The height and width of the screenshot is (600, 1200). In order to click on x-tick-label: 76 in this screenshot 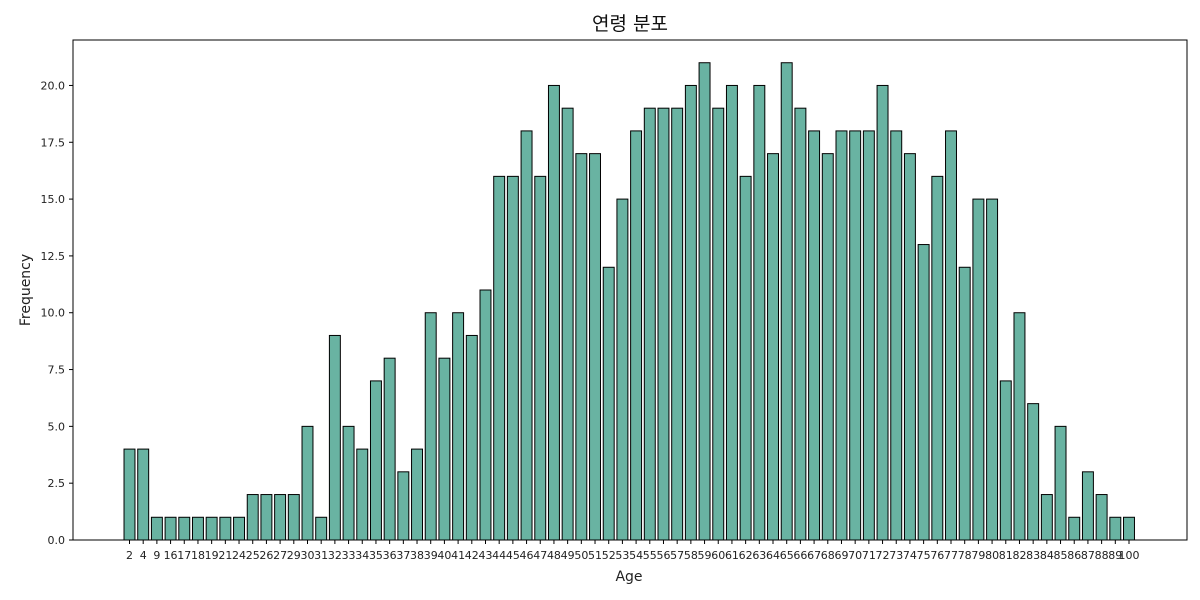, I will do `click(937, 555)`.